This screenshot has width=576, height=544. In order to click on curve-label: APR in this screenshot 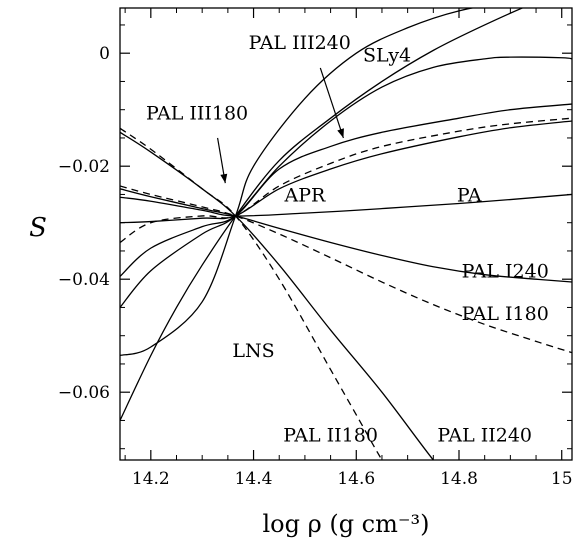, I will do `click(305, 195)`.